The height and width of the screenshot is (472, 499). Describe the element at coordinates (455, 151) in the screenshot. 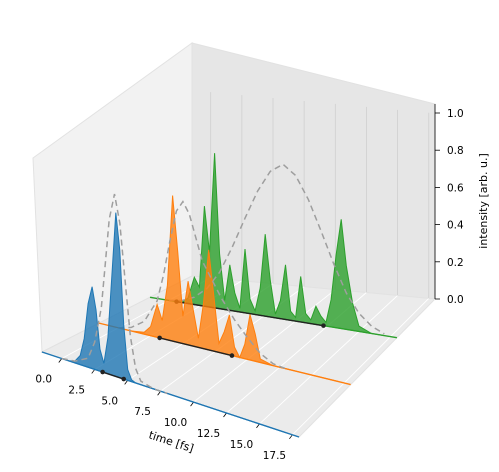

I see `z-tick-label: 0.8` at that location.